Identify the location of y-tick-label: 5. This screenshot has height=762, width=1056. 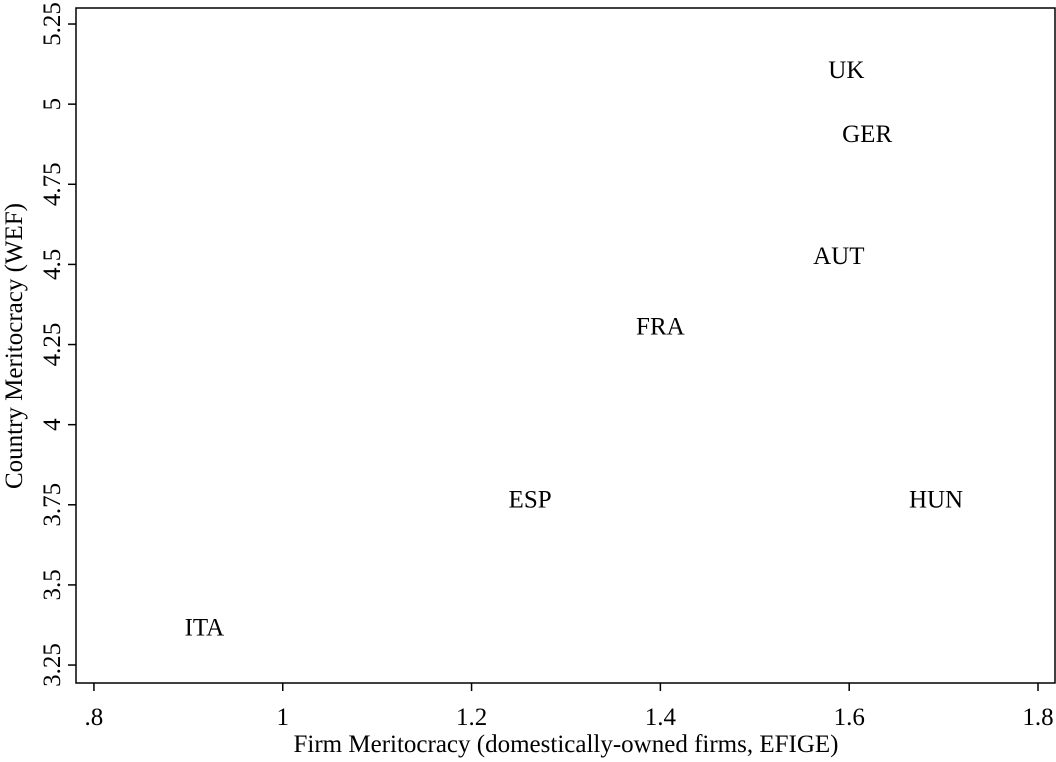
(52, 104).